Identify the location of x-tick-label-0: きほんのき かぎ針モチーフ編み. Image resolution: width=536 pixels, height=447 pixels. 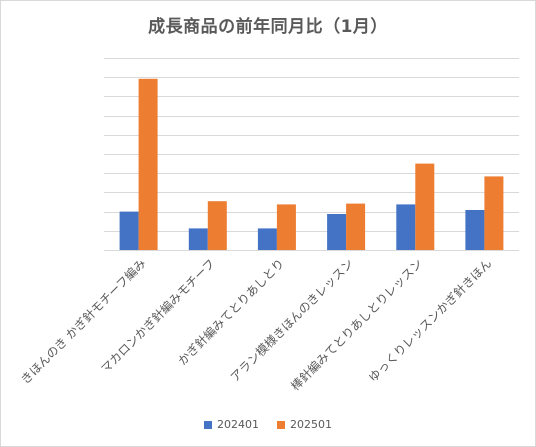
(82, 321).